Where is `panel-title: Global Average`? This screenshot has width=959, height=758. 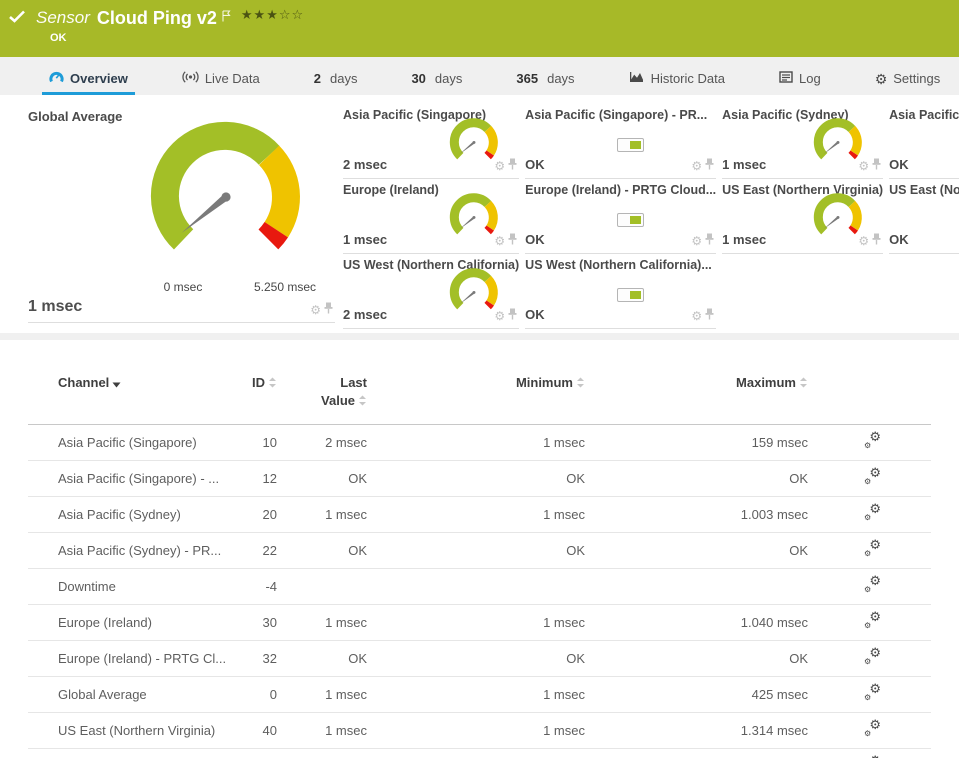 panel-title: Global Average is located at coordinates (75, 116).